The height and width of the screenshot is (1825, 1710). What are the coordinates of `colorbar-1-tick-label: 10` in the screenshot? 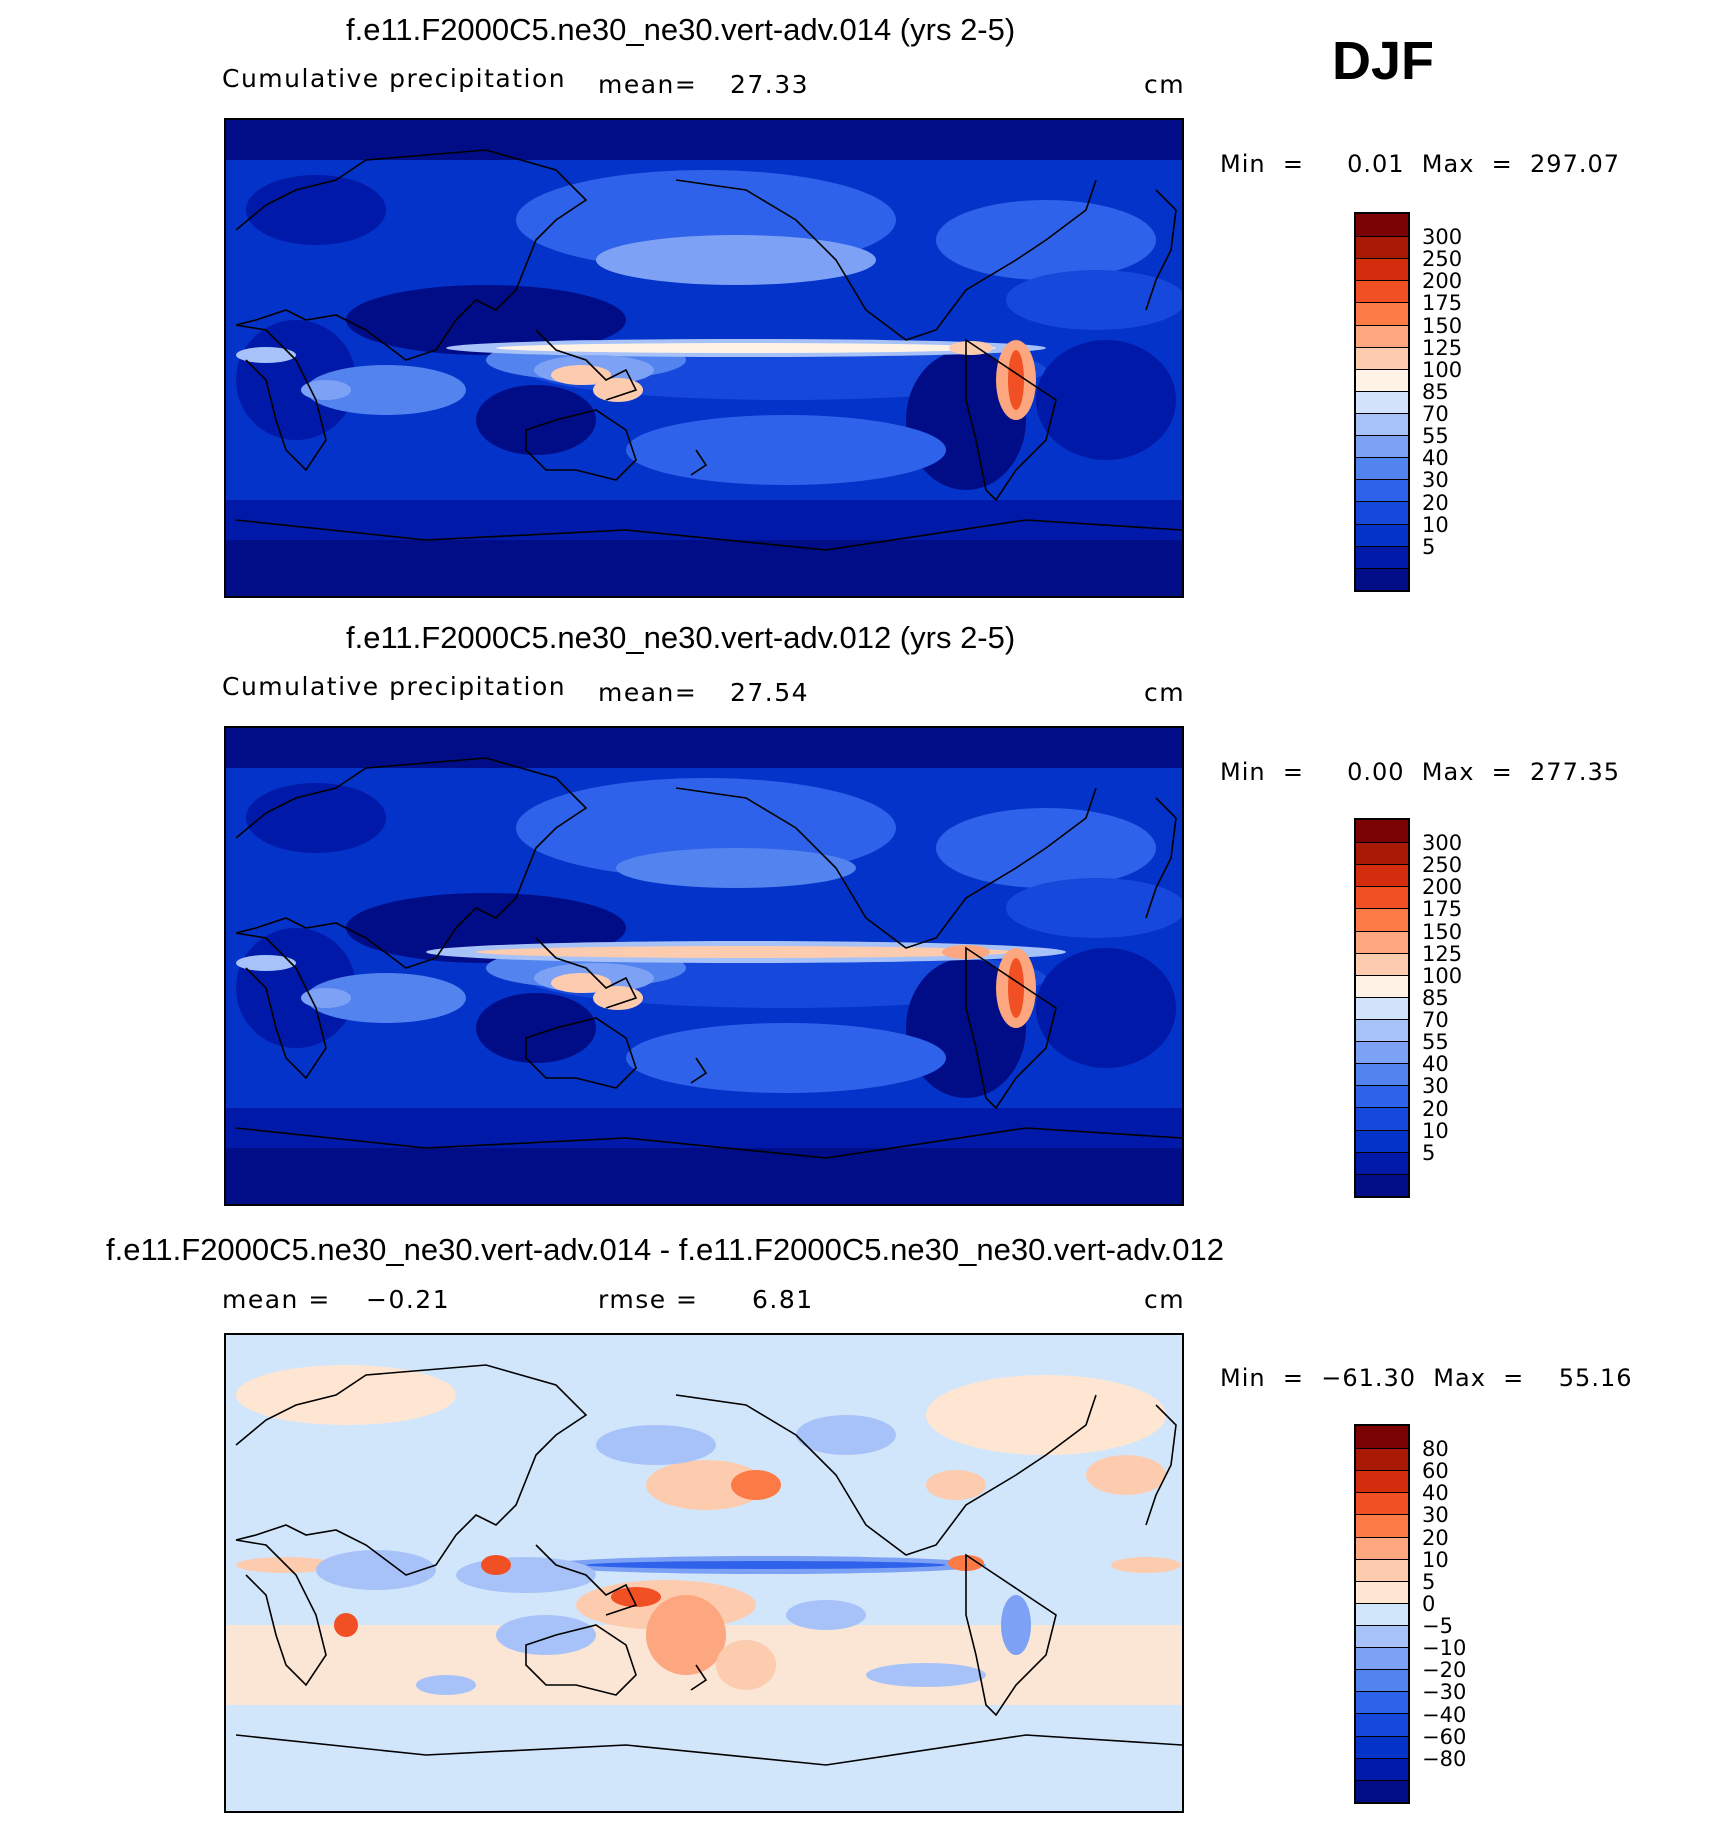 It's located at (1435, 524).